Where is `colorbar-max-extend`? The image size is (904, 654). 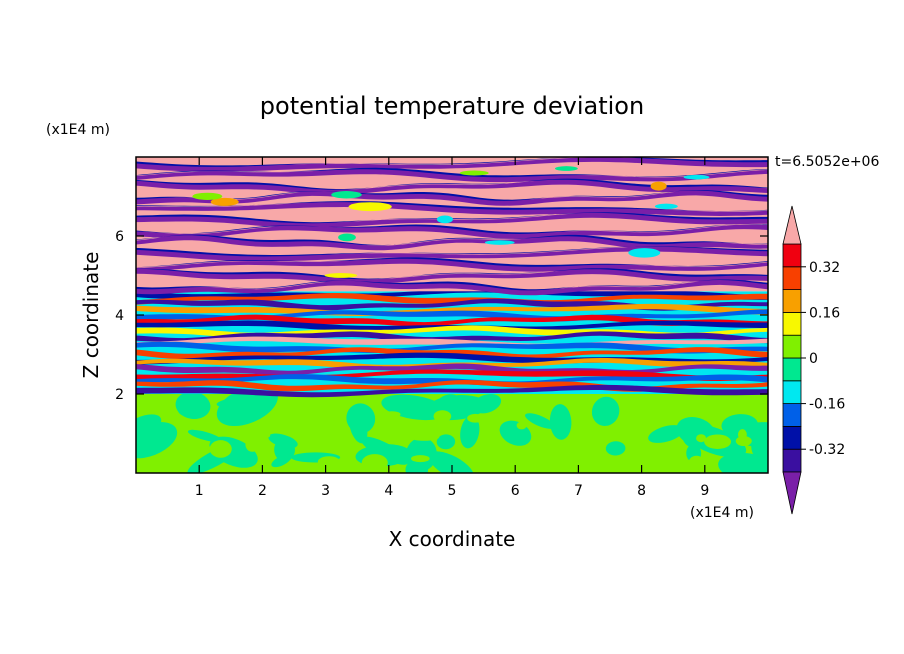
colorbar-max-extend is located at coordinates (792, 225).